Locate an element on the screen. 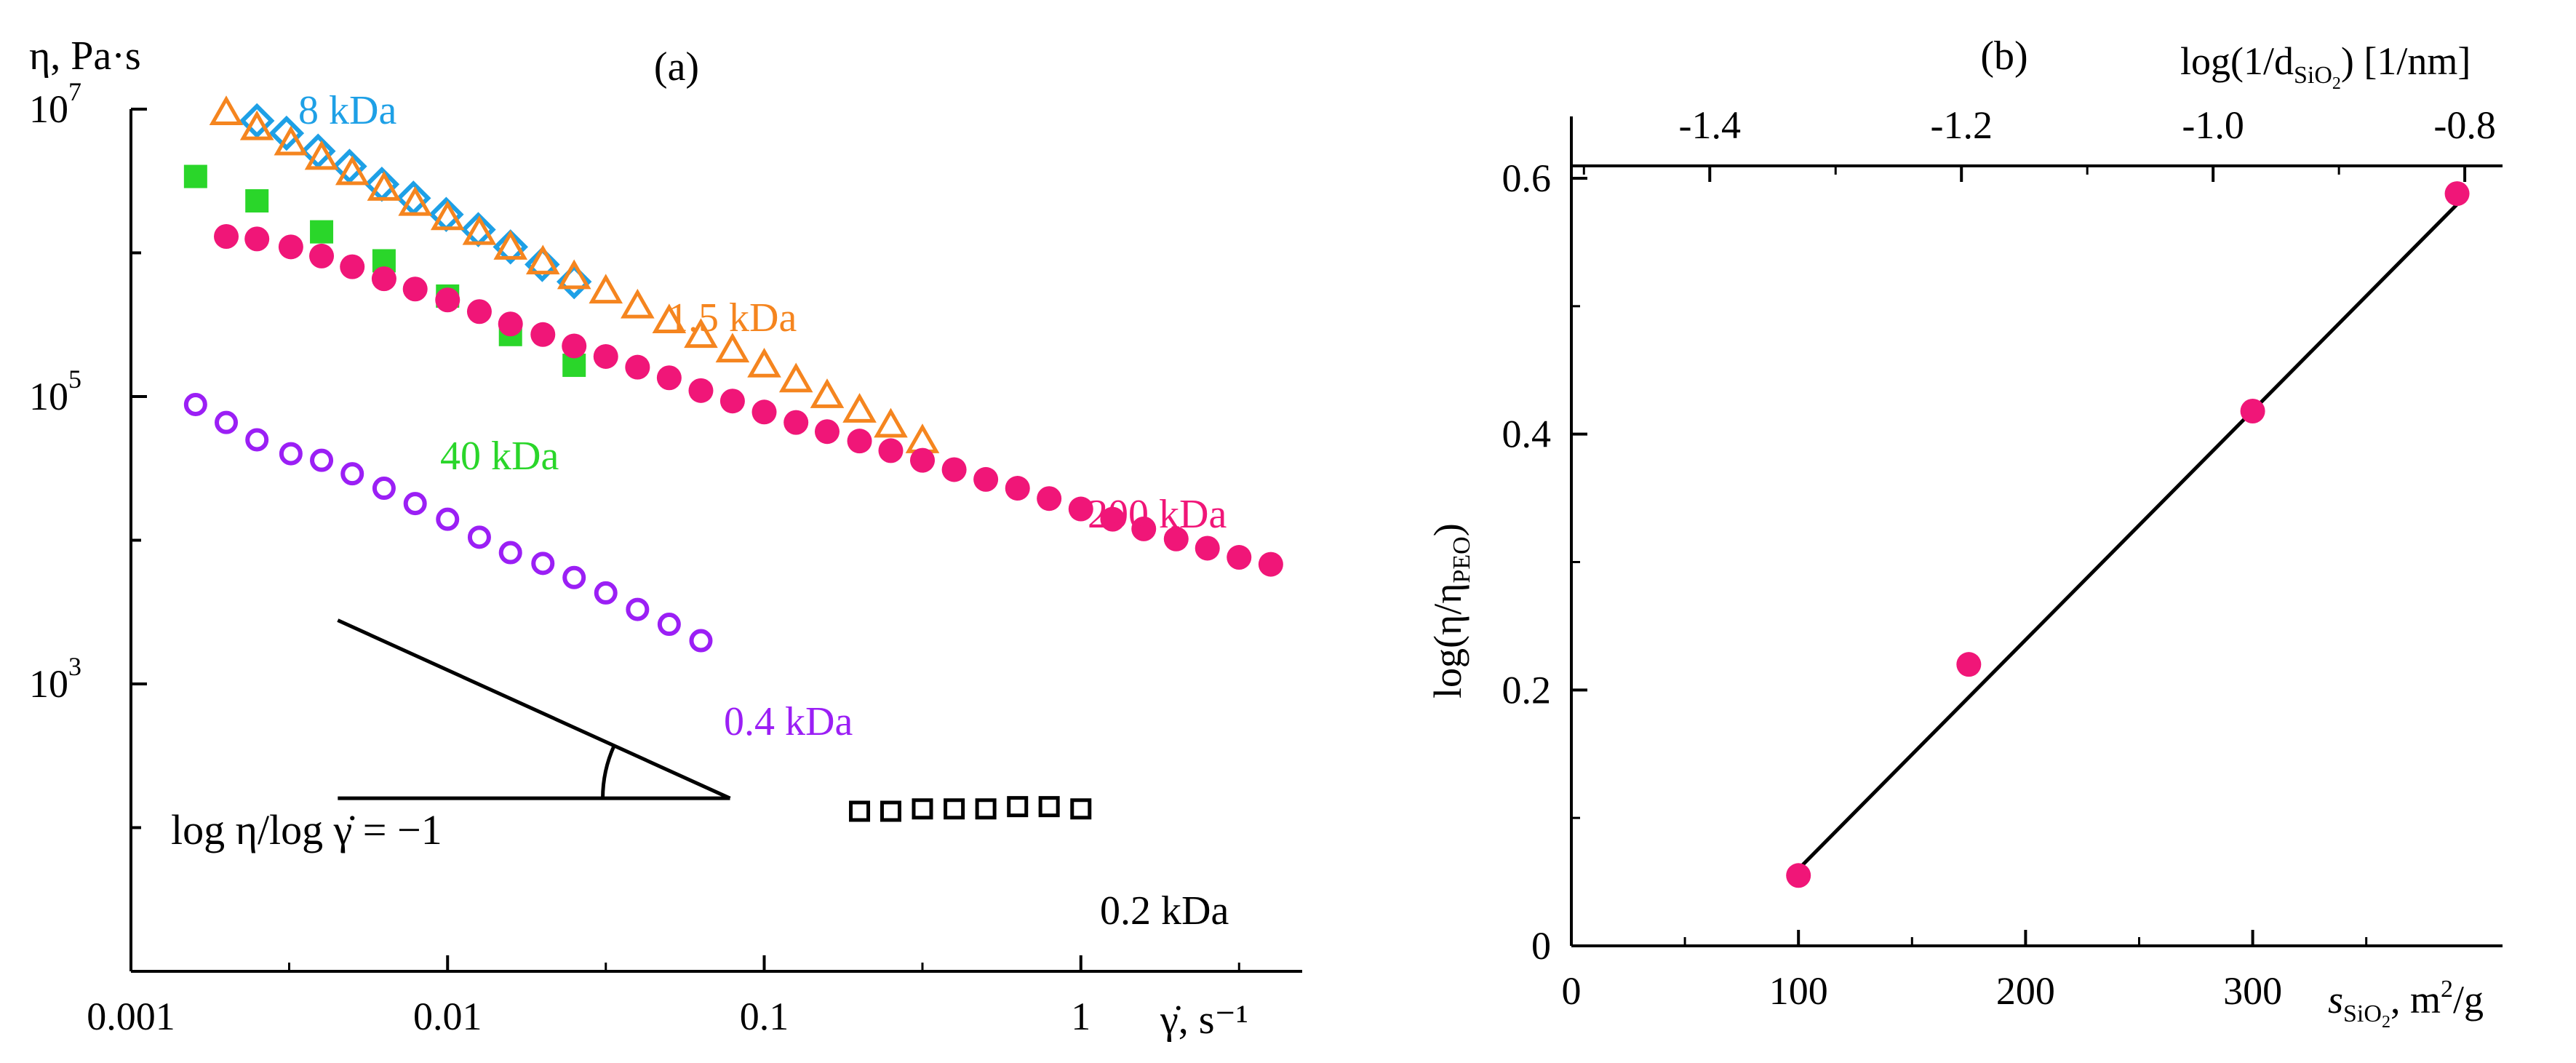 The height and width of the screenshot is (1063, 2576). xlabel-units: , m is located at coordinates (2415, 1000).